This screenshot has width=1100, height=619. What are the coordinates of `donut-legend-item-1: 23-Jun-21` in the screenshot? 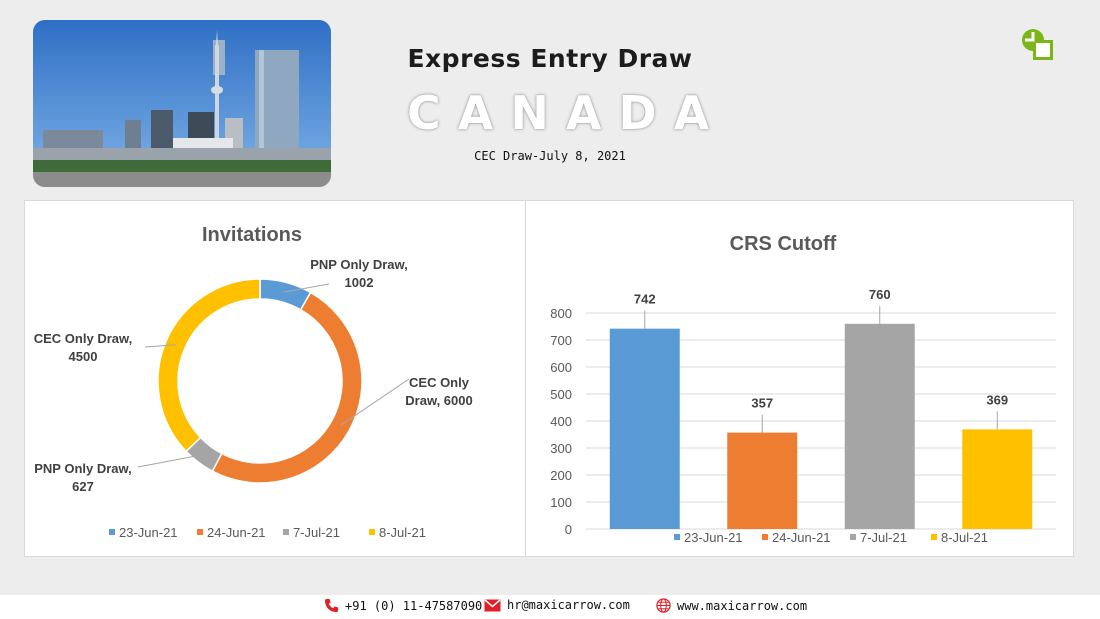 It's located at (143, 532).